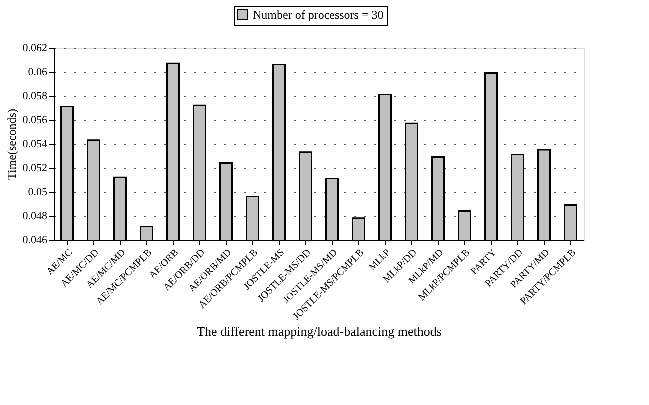 The width and height of the screenshot is (649, 405). I want to click on y-tick-label: 0.048, so click(35, 216).